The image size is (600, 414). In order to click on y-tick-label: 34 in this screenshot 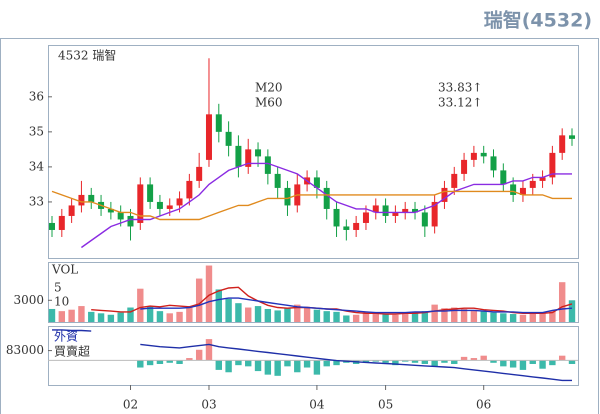, I will do `click(37, 166)`.